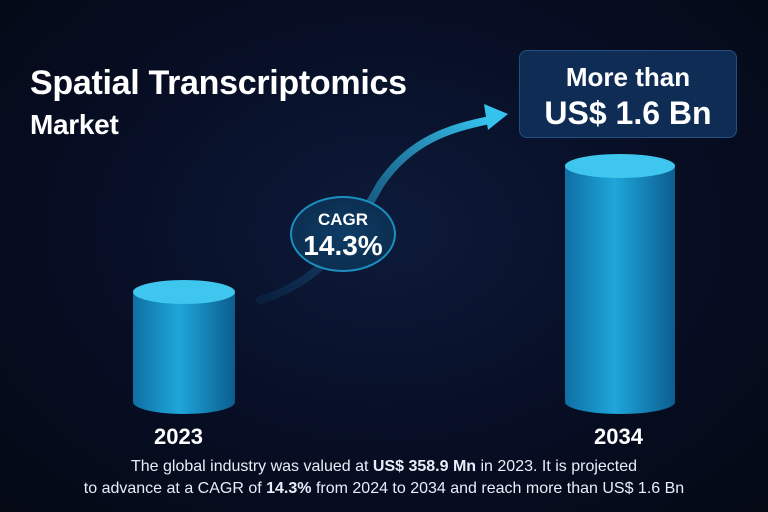  I want to click on cagr-value: 14.3%, so click(343, 245).